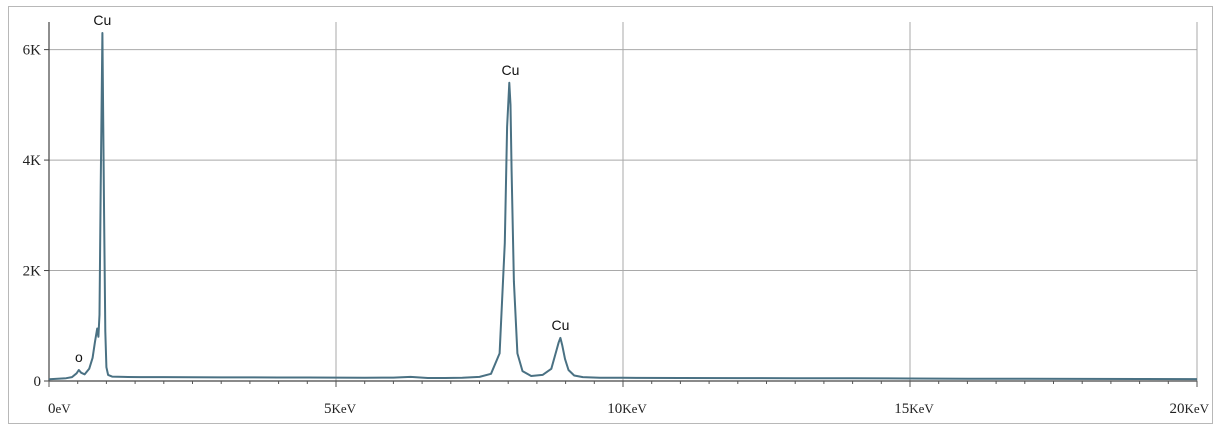 The width and height of the screenshot is (1221, 430). I want to click on x-tick-label-0: 0eV, so click(59, 409).